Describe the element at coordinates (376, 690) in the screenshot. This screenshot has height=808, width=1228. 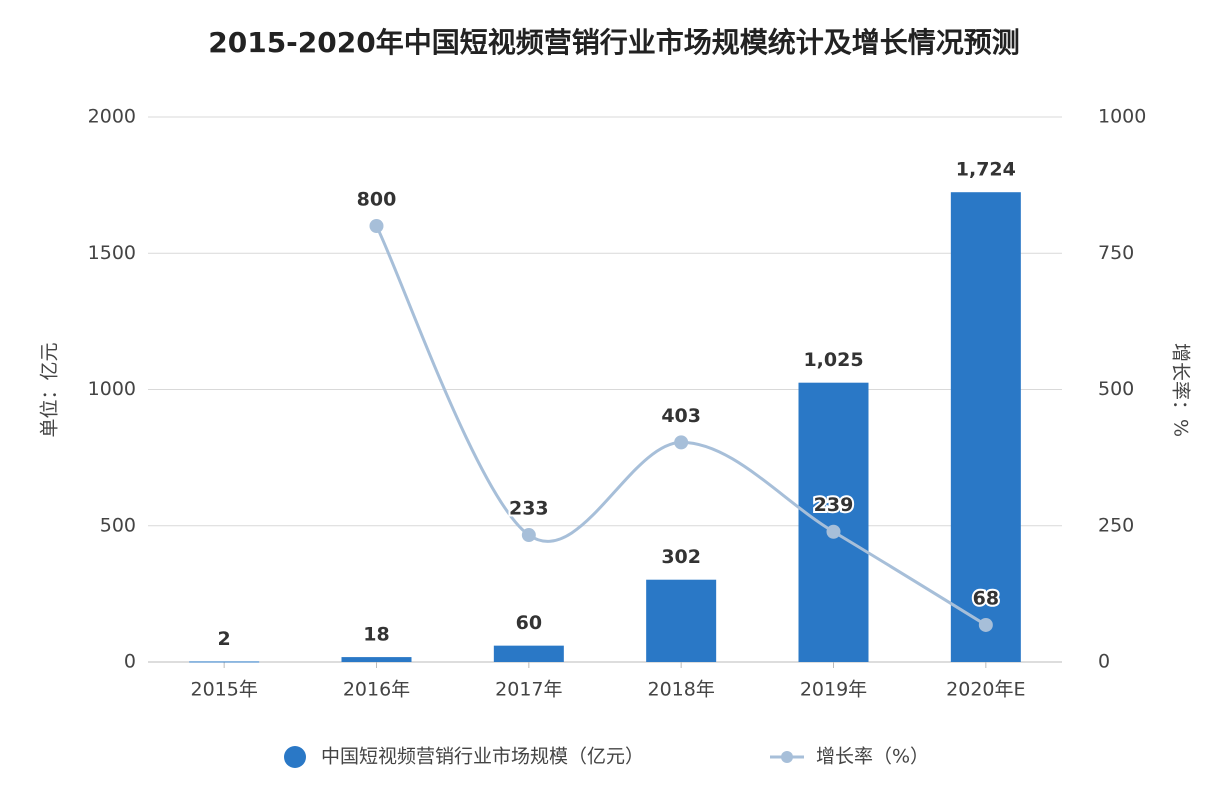
I see `x-tick-label: 2016年` at that location.